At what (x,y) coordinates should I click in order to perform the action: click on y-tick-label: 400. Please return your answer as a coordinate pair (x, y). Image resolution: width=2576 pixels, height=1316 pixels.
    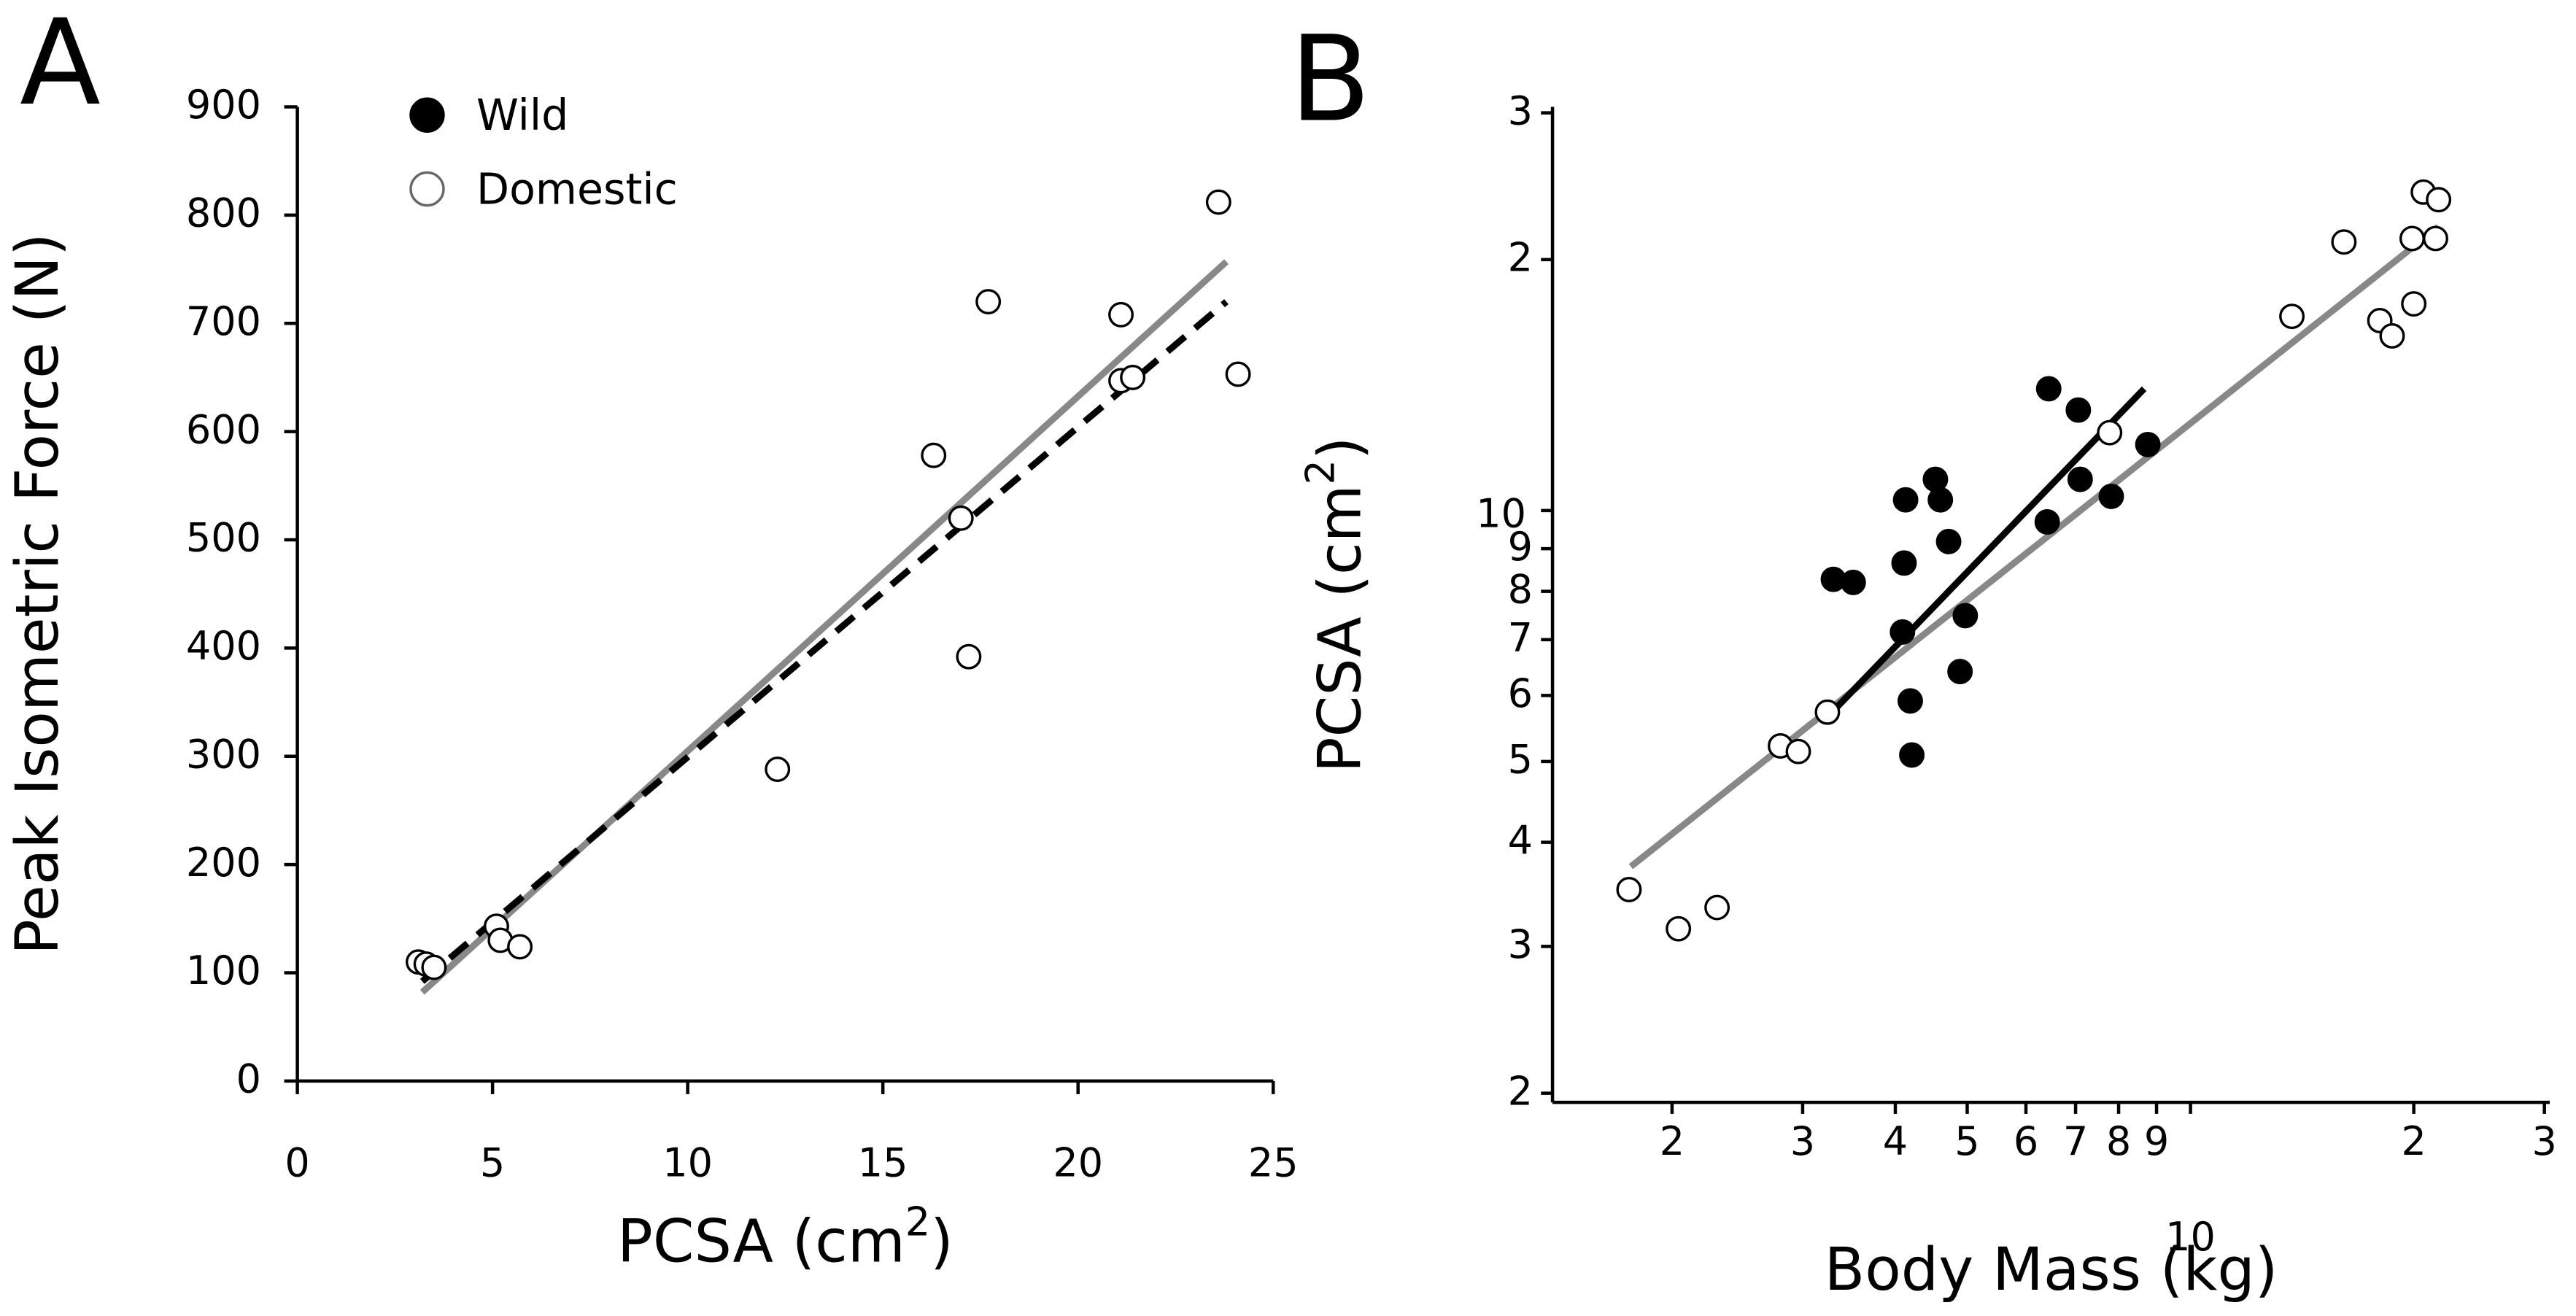
    Looking at the image, I should click on (223, 646).